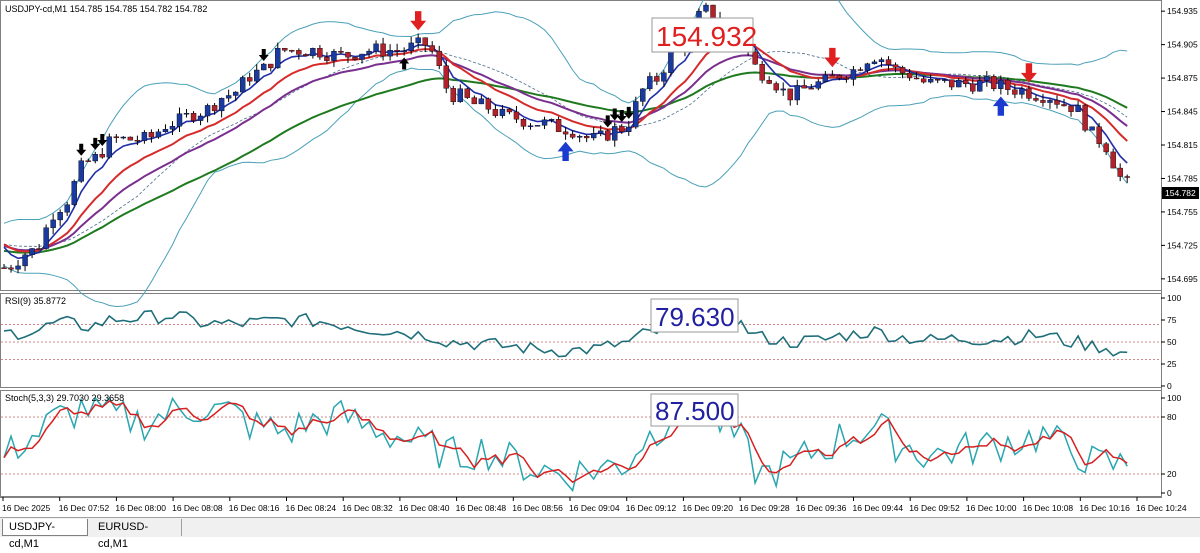 This screenshot has height=553, width=1200. I want to click on tab-usdjpy: USDJPY-cd,M1, so click(45, 534).